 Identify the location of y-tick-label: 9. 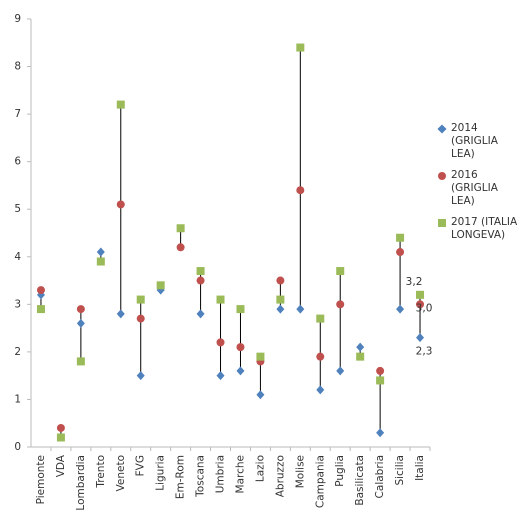
(17, 19).